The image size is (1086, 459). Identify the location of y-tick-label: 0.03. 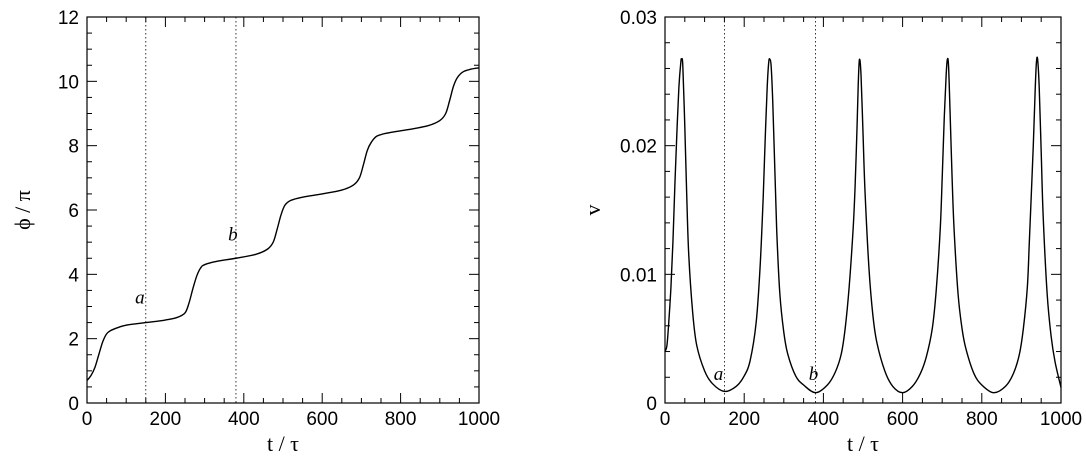
(638, 18).